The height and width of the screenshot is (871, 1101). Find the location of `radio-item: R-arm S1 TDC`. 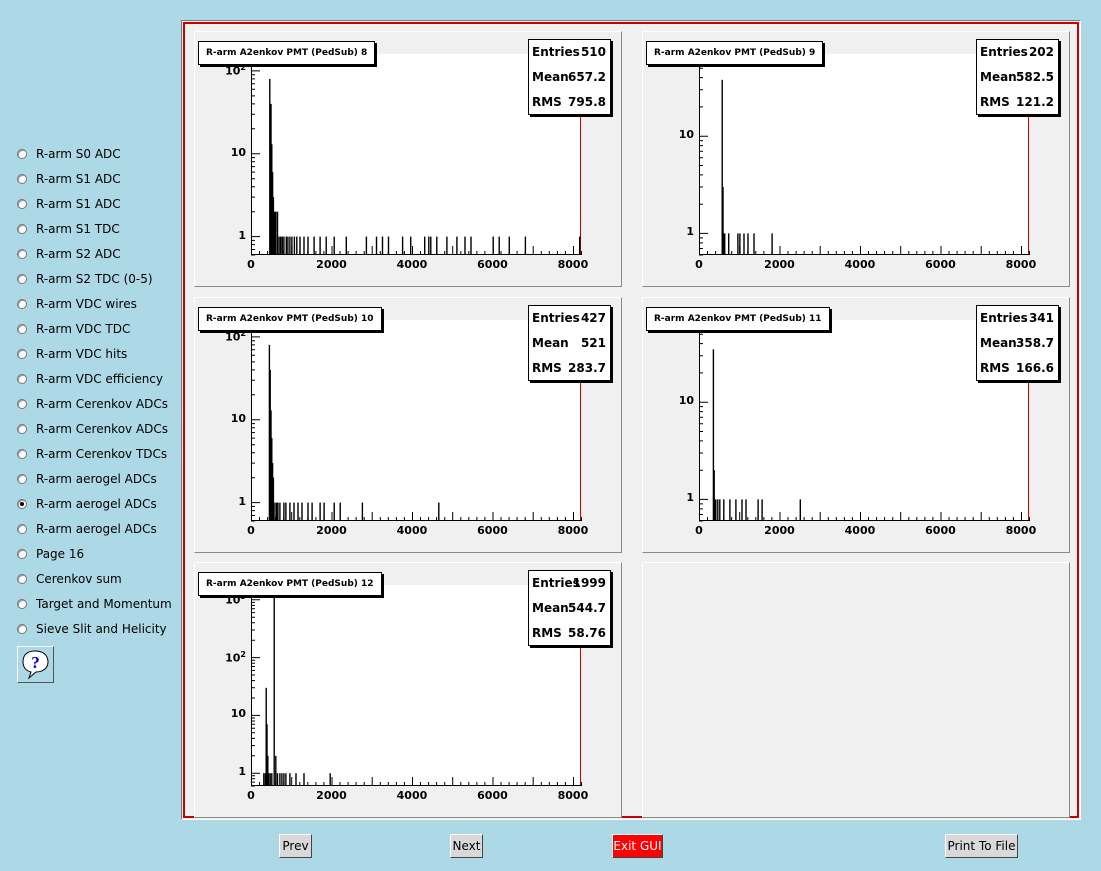

radio-item: R-arm S1 TDC is located at coordinates (68, 229).